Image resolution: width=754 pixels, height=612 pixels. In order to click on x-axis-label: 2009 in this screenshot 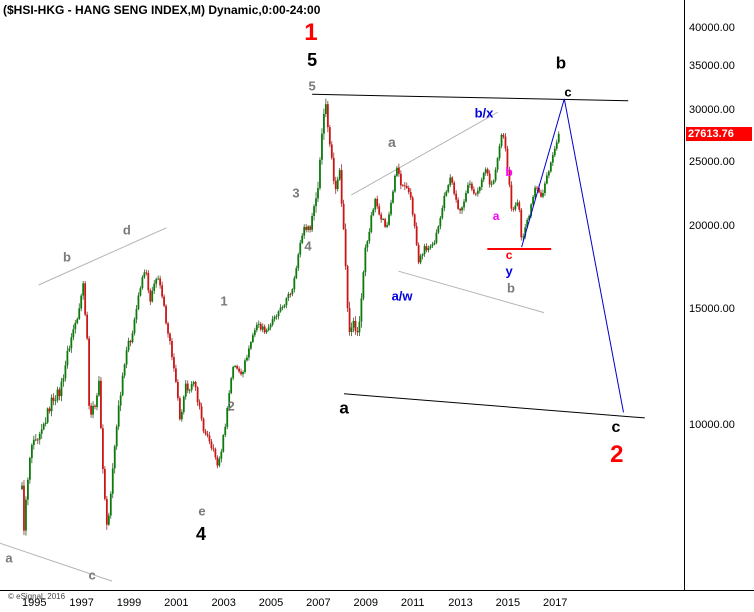, I will do `click(365, 603)`.